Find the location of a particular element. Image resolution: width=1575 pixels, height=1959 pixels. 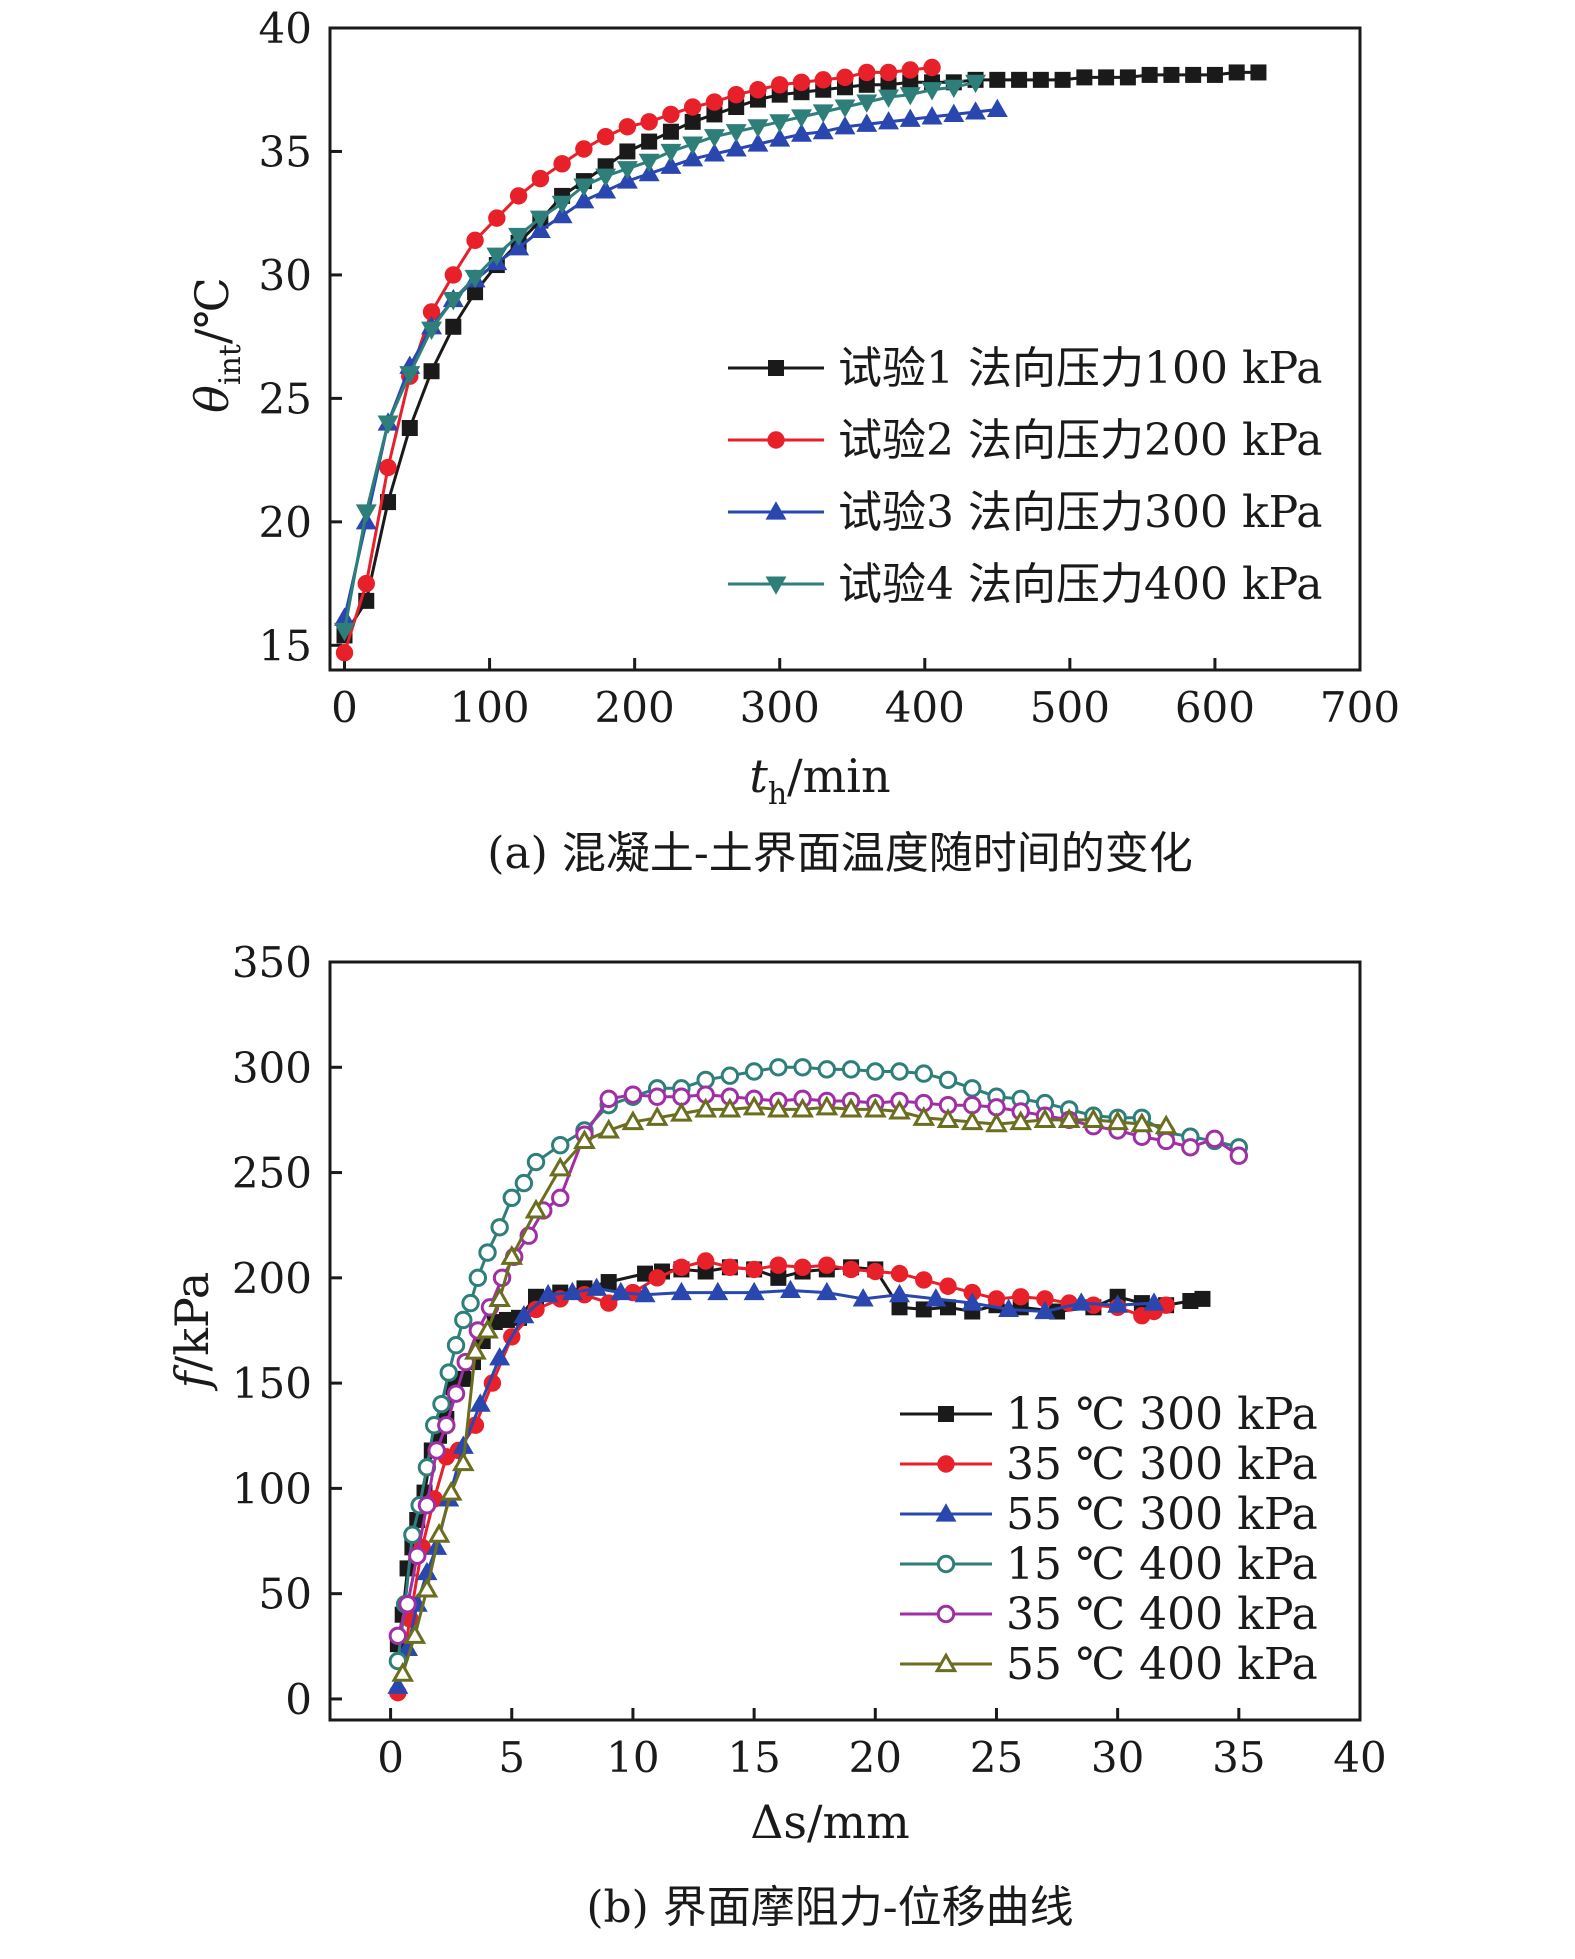

chart-b-x-tick-label: 35 is located at coordinates (1238, 1757).